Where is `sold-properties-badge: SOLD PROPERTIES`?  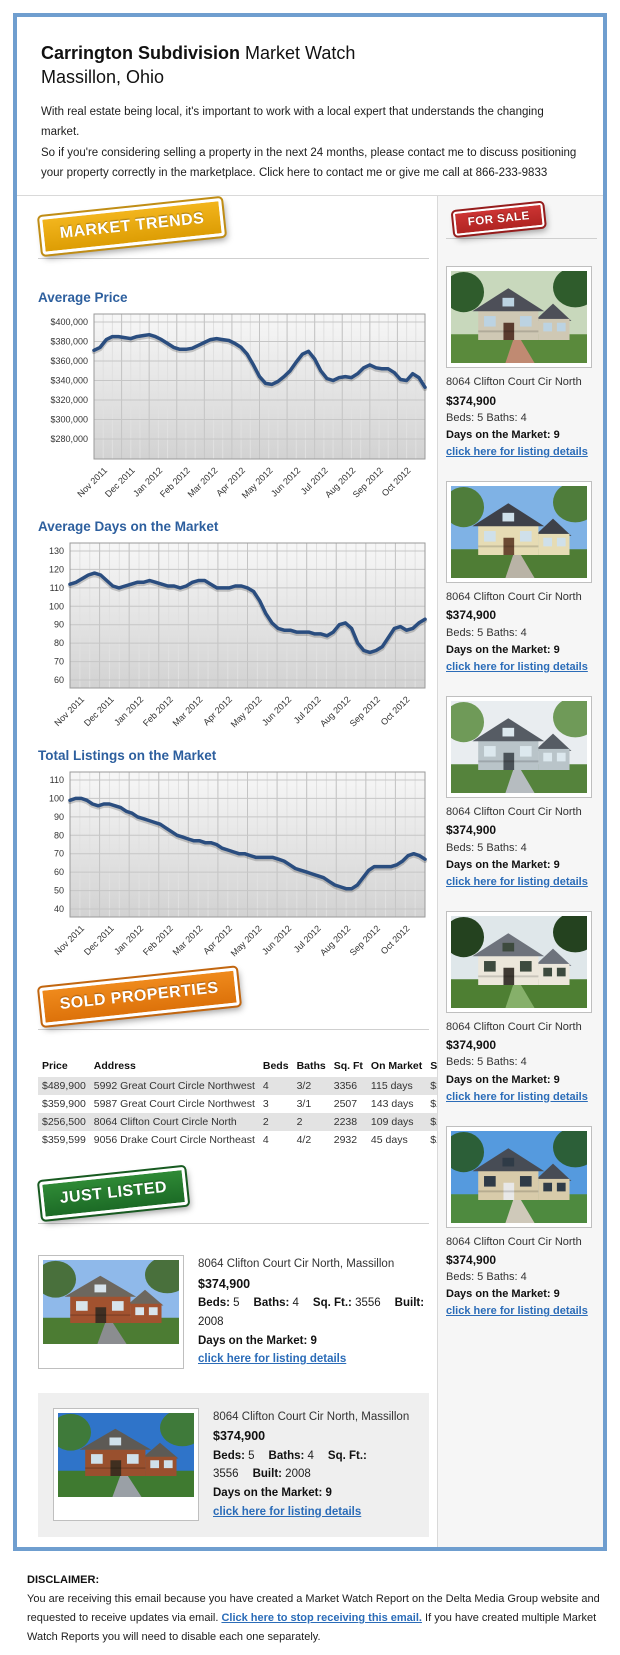
sold-properties-badge: SOLD PROPERTIES is located at coordinates (139, 997).